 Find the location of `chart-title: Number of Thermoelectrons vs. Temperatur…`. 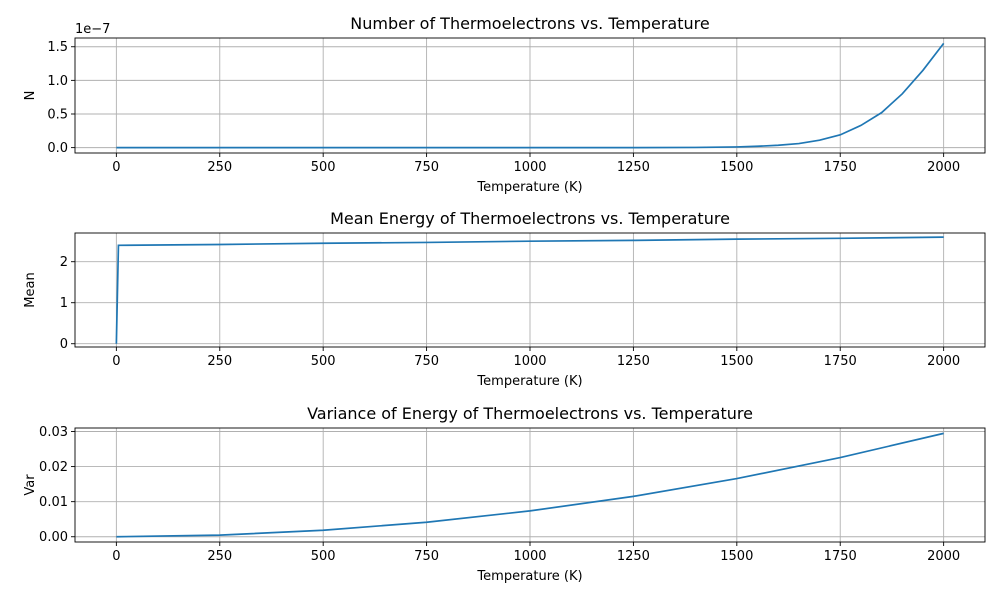

chart-title: Number of Thermoelectrons vs. Temperatur… is located at coordinates (529, 23).